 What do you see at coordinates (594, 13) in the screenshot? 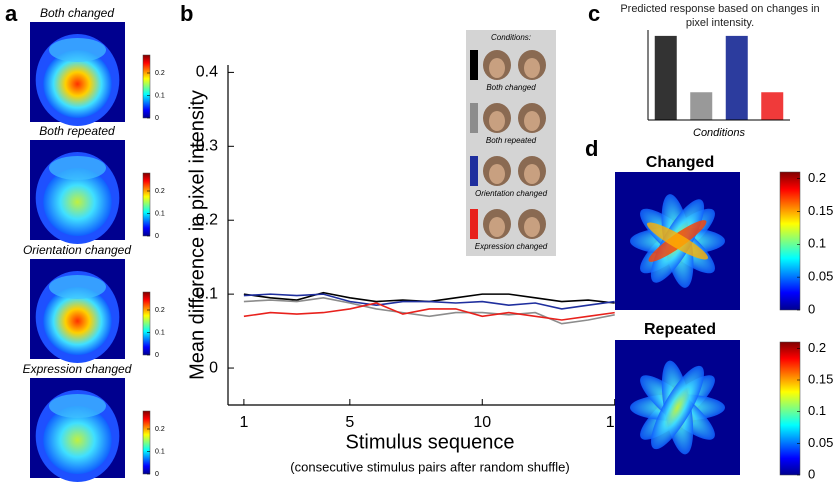
I see `panel-label: c` at bounding box center [594, 13].